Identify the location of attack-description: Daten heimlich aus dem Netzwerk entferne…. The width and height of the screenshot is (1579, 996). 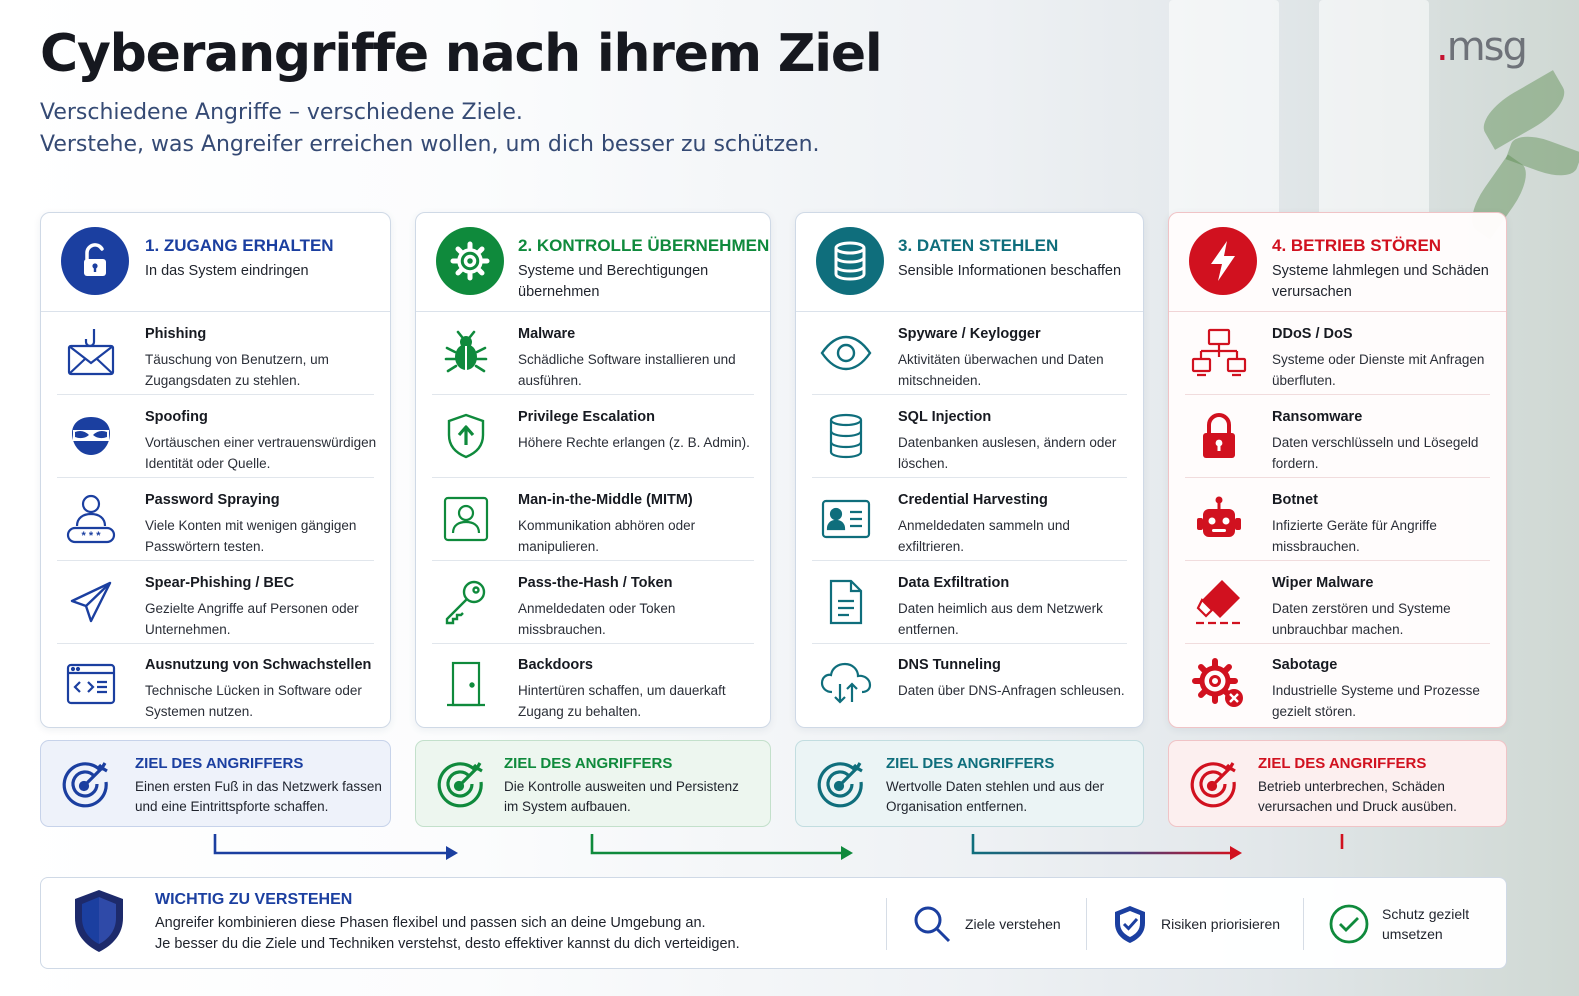
(1000, 619).